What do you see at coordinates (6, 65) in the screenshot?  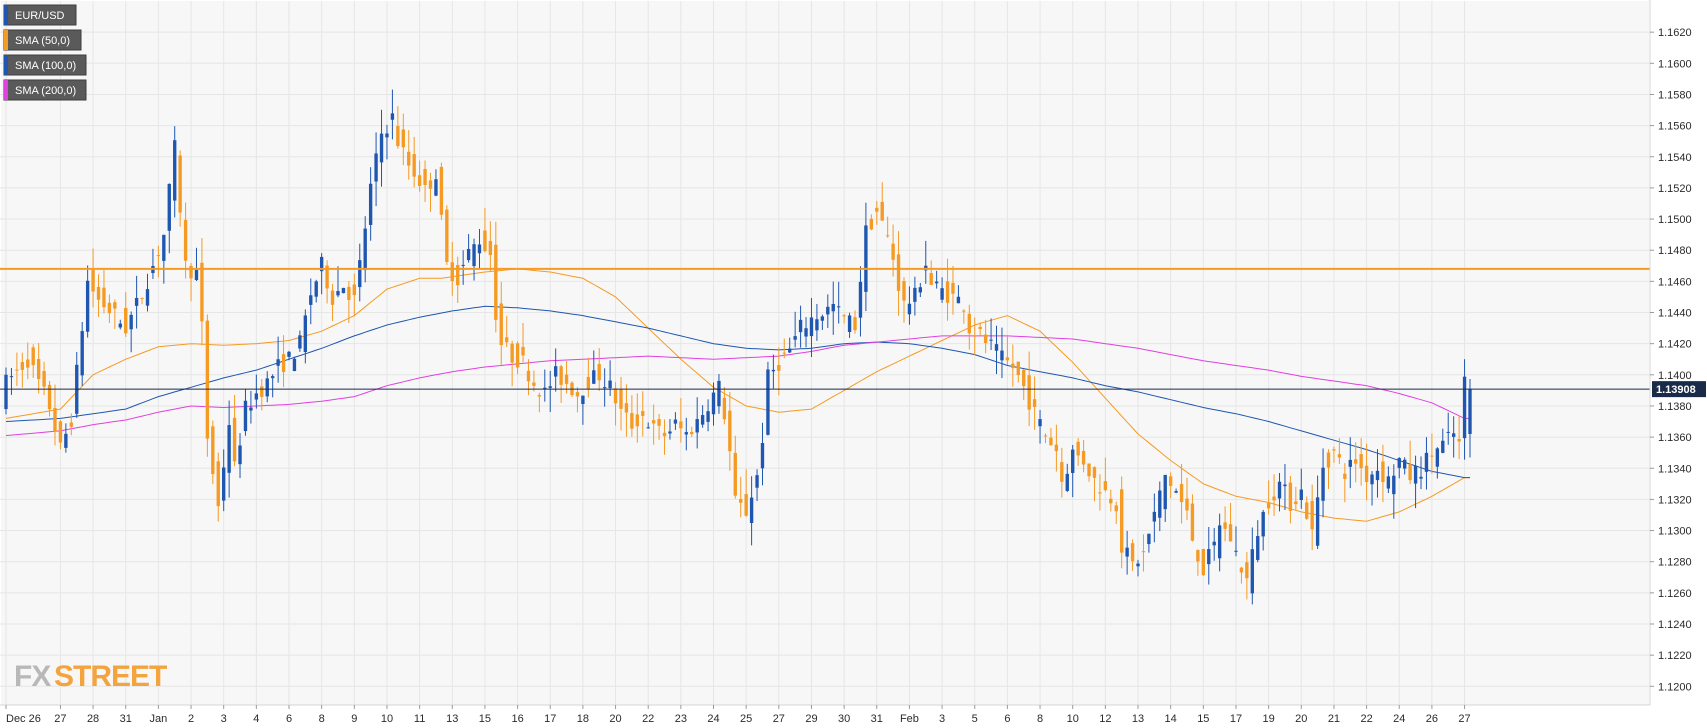 I see `legend-swatch` at bounding box center [6, 65].